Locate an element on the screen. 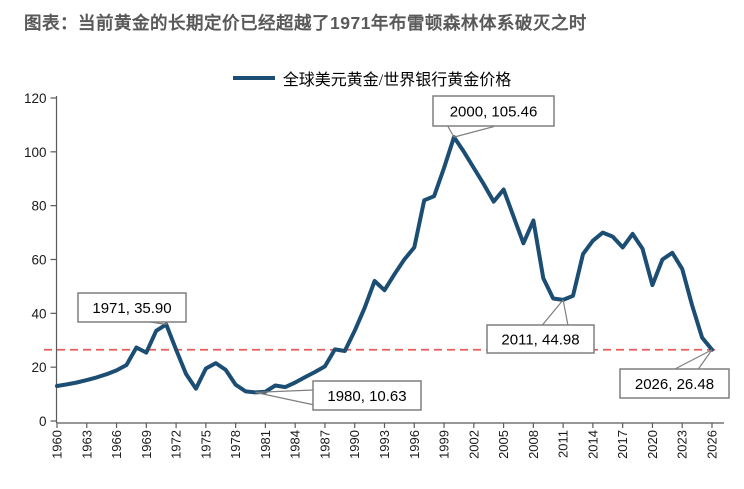 The image size is (744, 489). annotation-1971: 1971, 35.90 is located at coordinates (132, 308).